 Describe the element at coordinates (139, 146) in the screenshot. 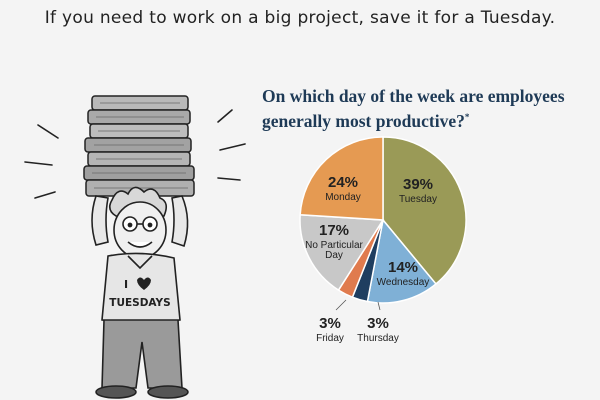

I see `book-stack-icon` at that location.